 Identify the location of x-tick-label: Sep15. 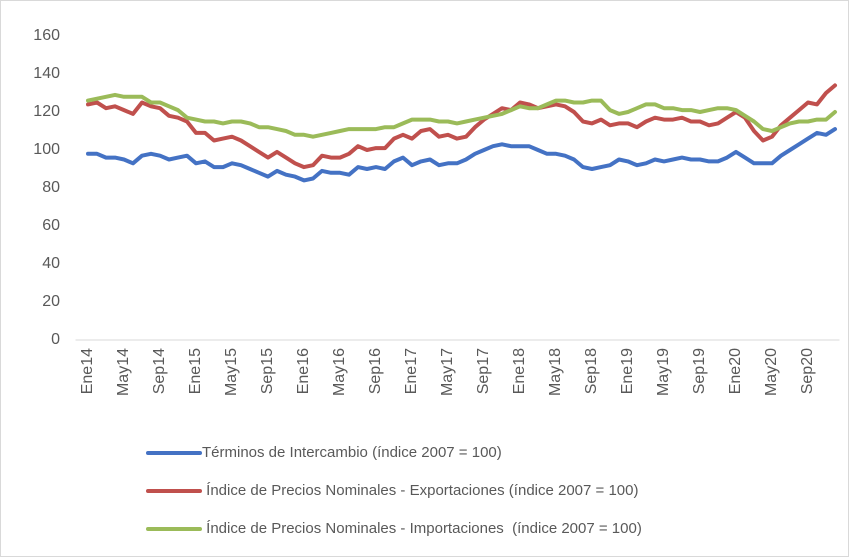
(267, 371).